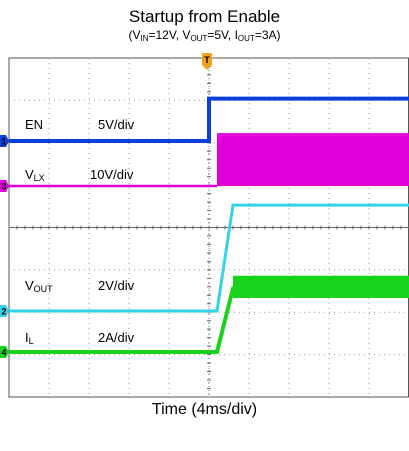 Image resolution: width=409 pixels, height=451 pixels. I want to click on en-trace, so click(209, 119).